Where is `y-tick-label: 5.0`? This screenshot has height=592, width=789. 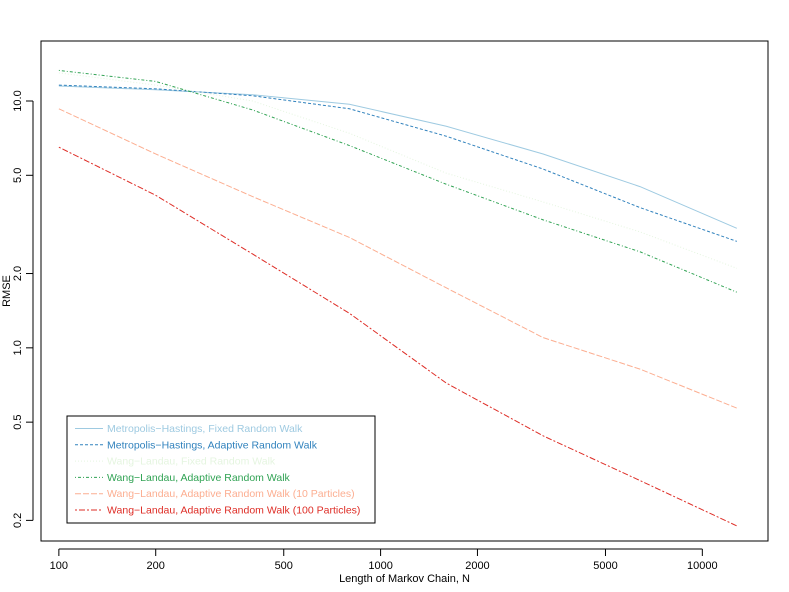 y-tick-label: 5.0 is located at coordinates (18, 175).